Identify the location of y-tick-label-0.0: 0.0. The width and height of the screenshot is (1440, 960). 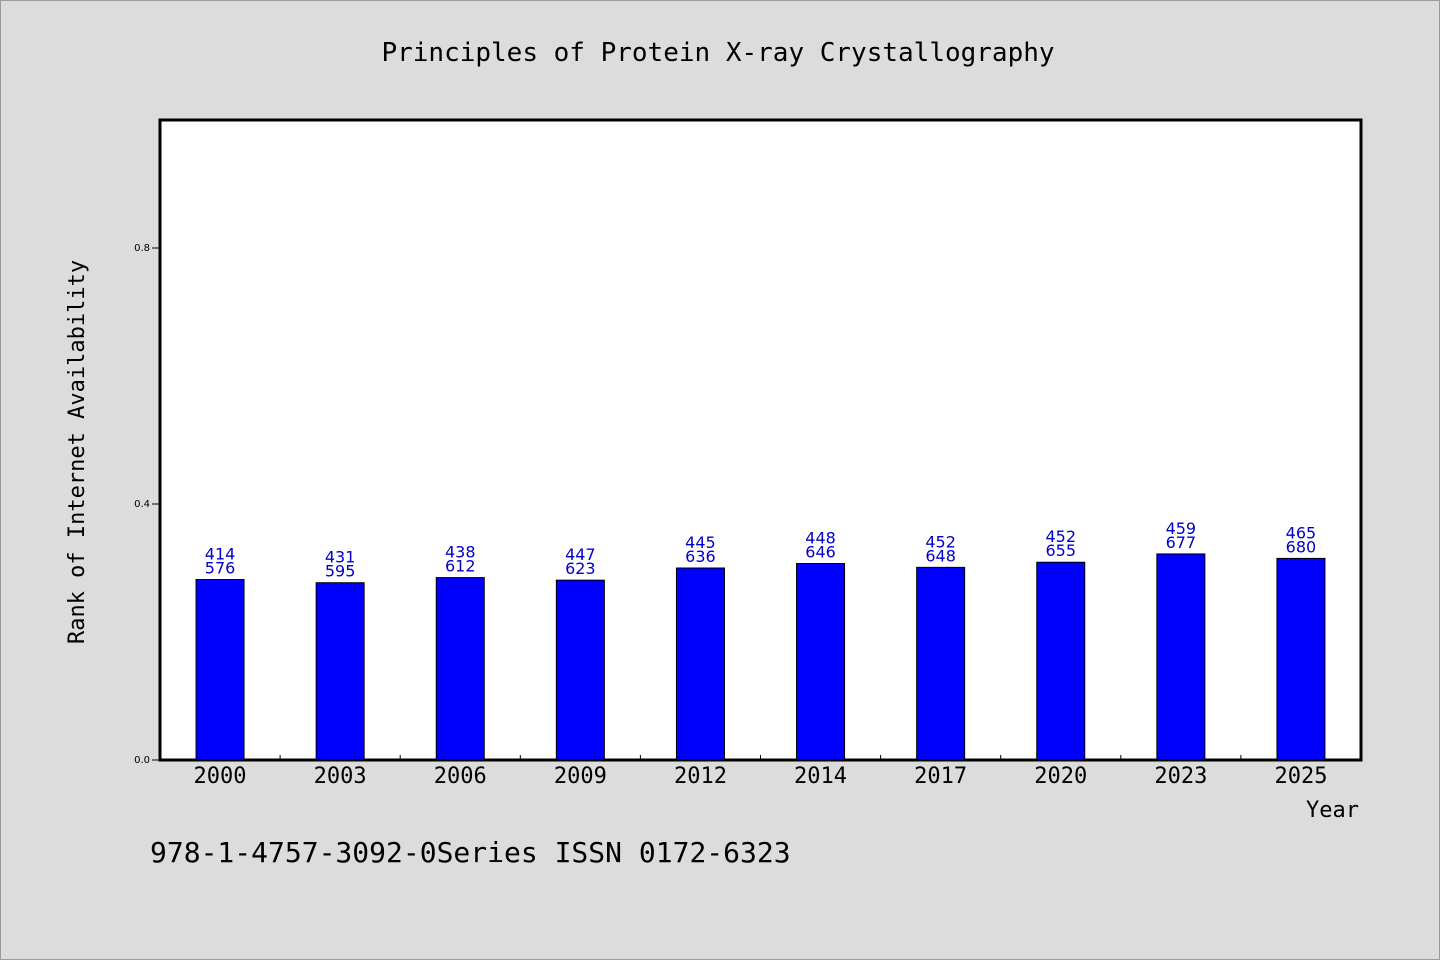
(142, 760).